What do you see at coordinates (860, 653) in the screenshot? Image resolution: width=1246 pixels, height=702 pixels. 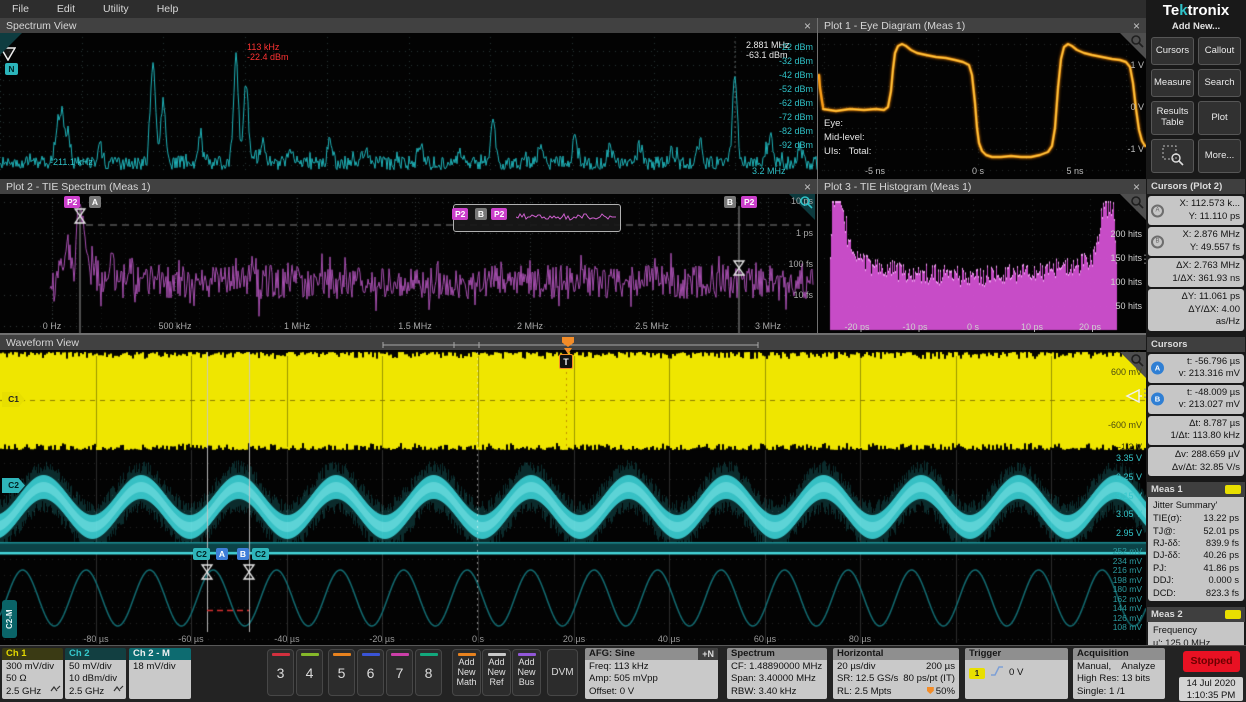 I see `horizontal-panel-title: Horizontal` at bounding box center [860, 653].